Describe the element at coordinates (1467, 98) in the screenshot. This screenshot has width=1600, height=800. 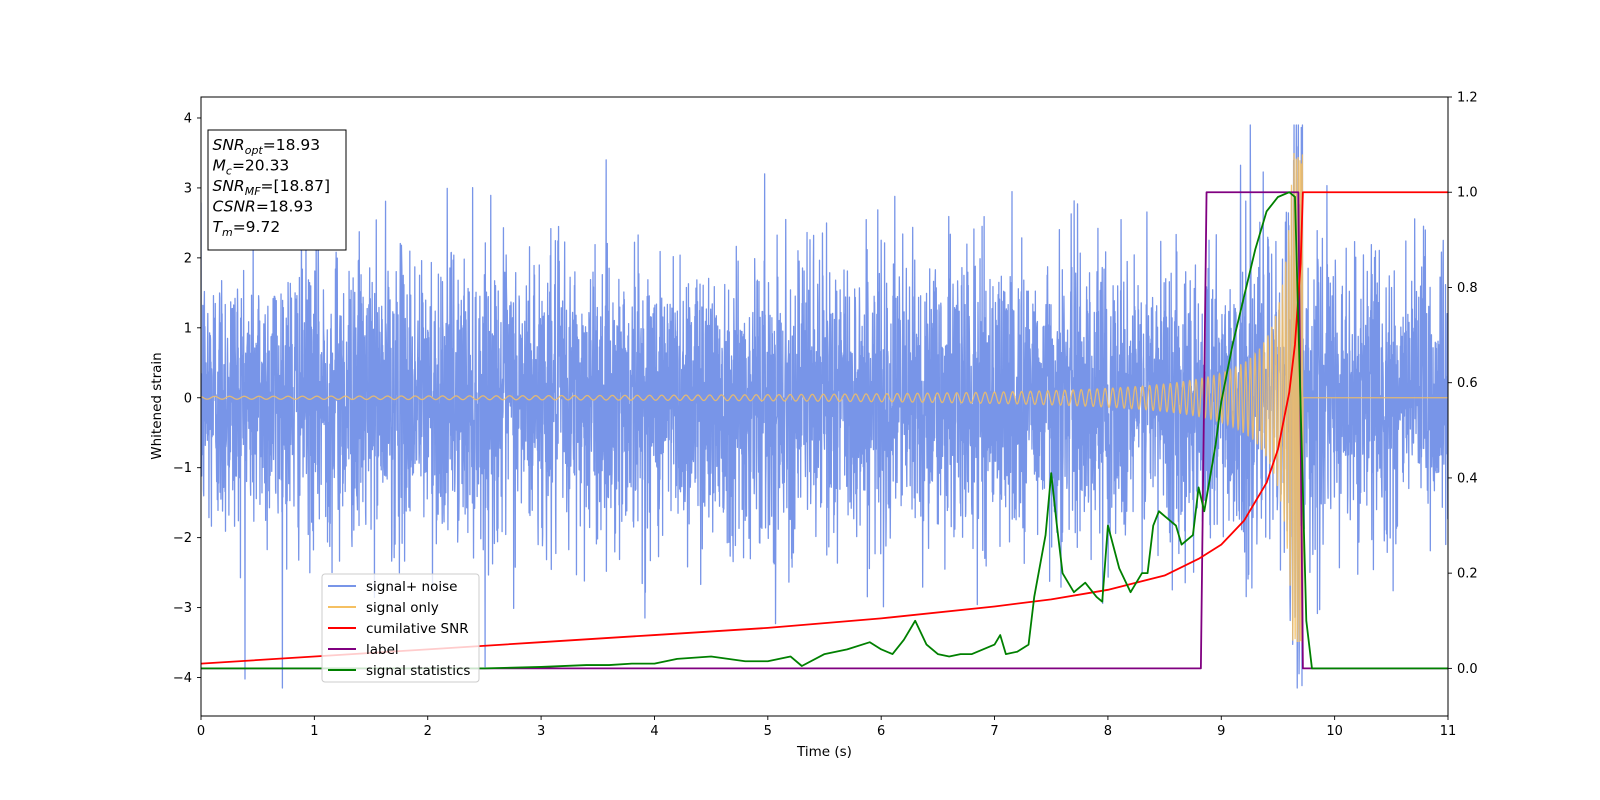
I see `y-right-tick-label: 1.2` at that location.